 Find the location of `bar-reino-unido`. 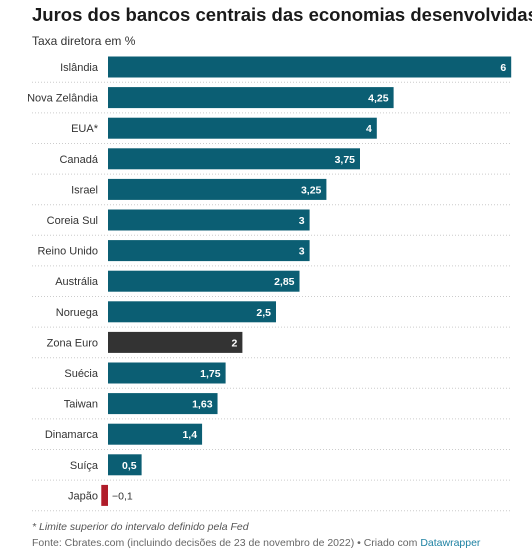

bar-reino-unido is located at coordinates (209, 251).